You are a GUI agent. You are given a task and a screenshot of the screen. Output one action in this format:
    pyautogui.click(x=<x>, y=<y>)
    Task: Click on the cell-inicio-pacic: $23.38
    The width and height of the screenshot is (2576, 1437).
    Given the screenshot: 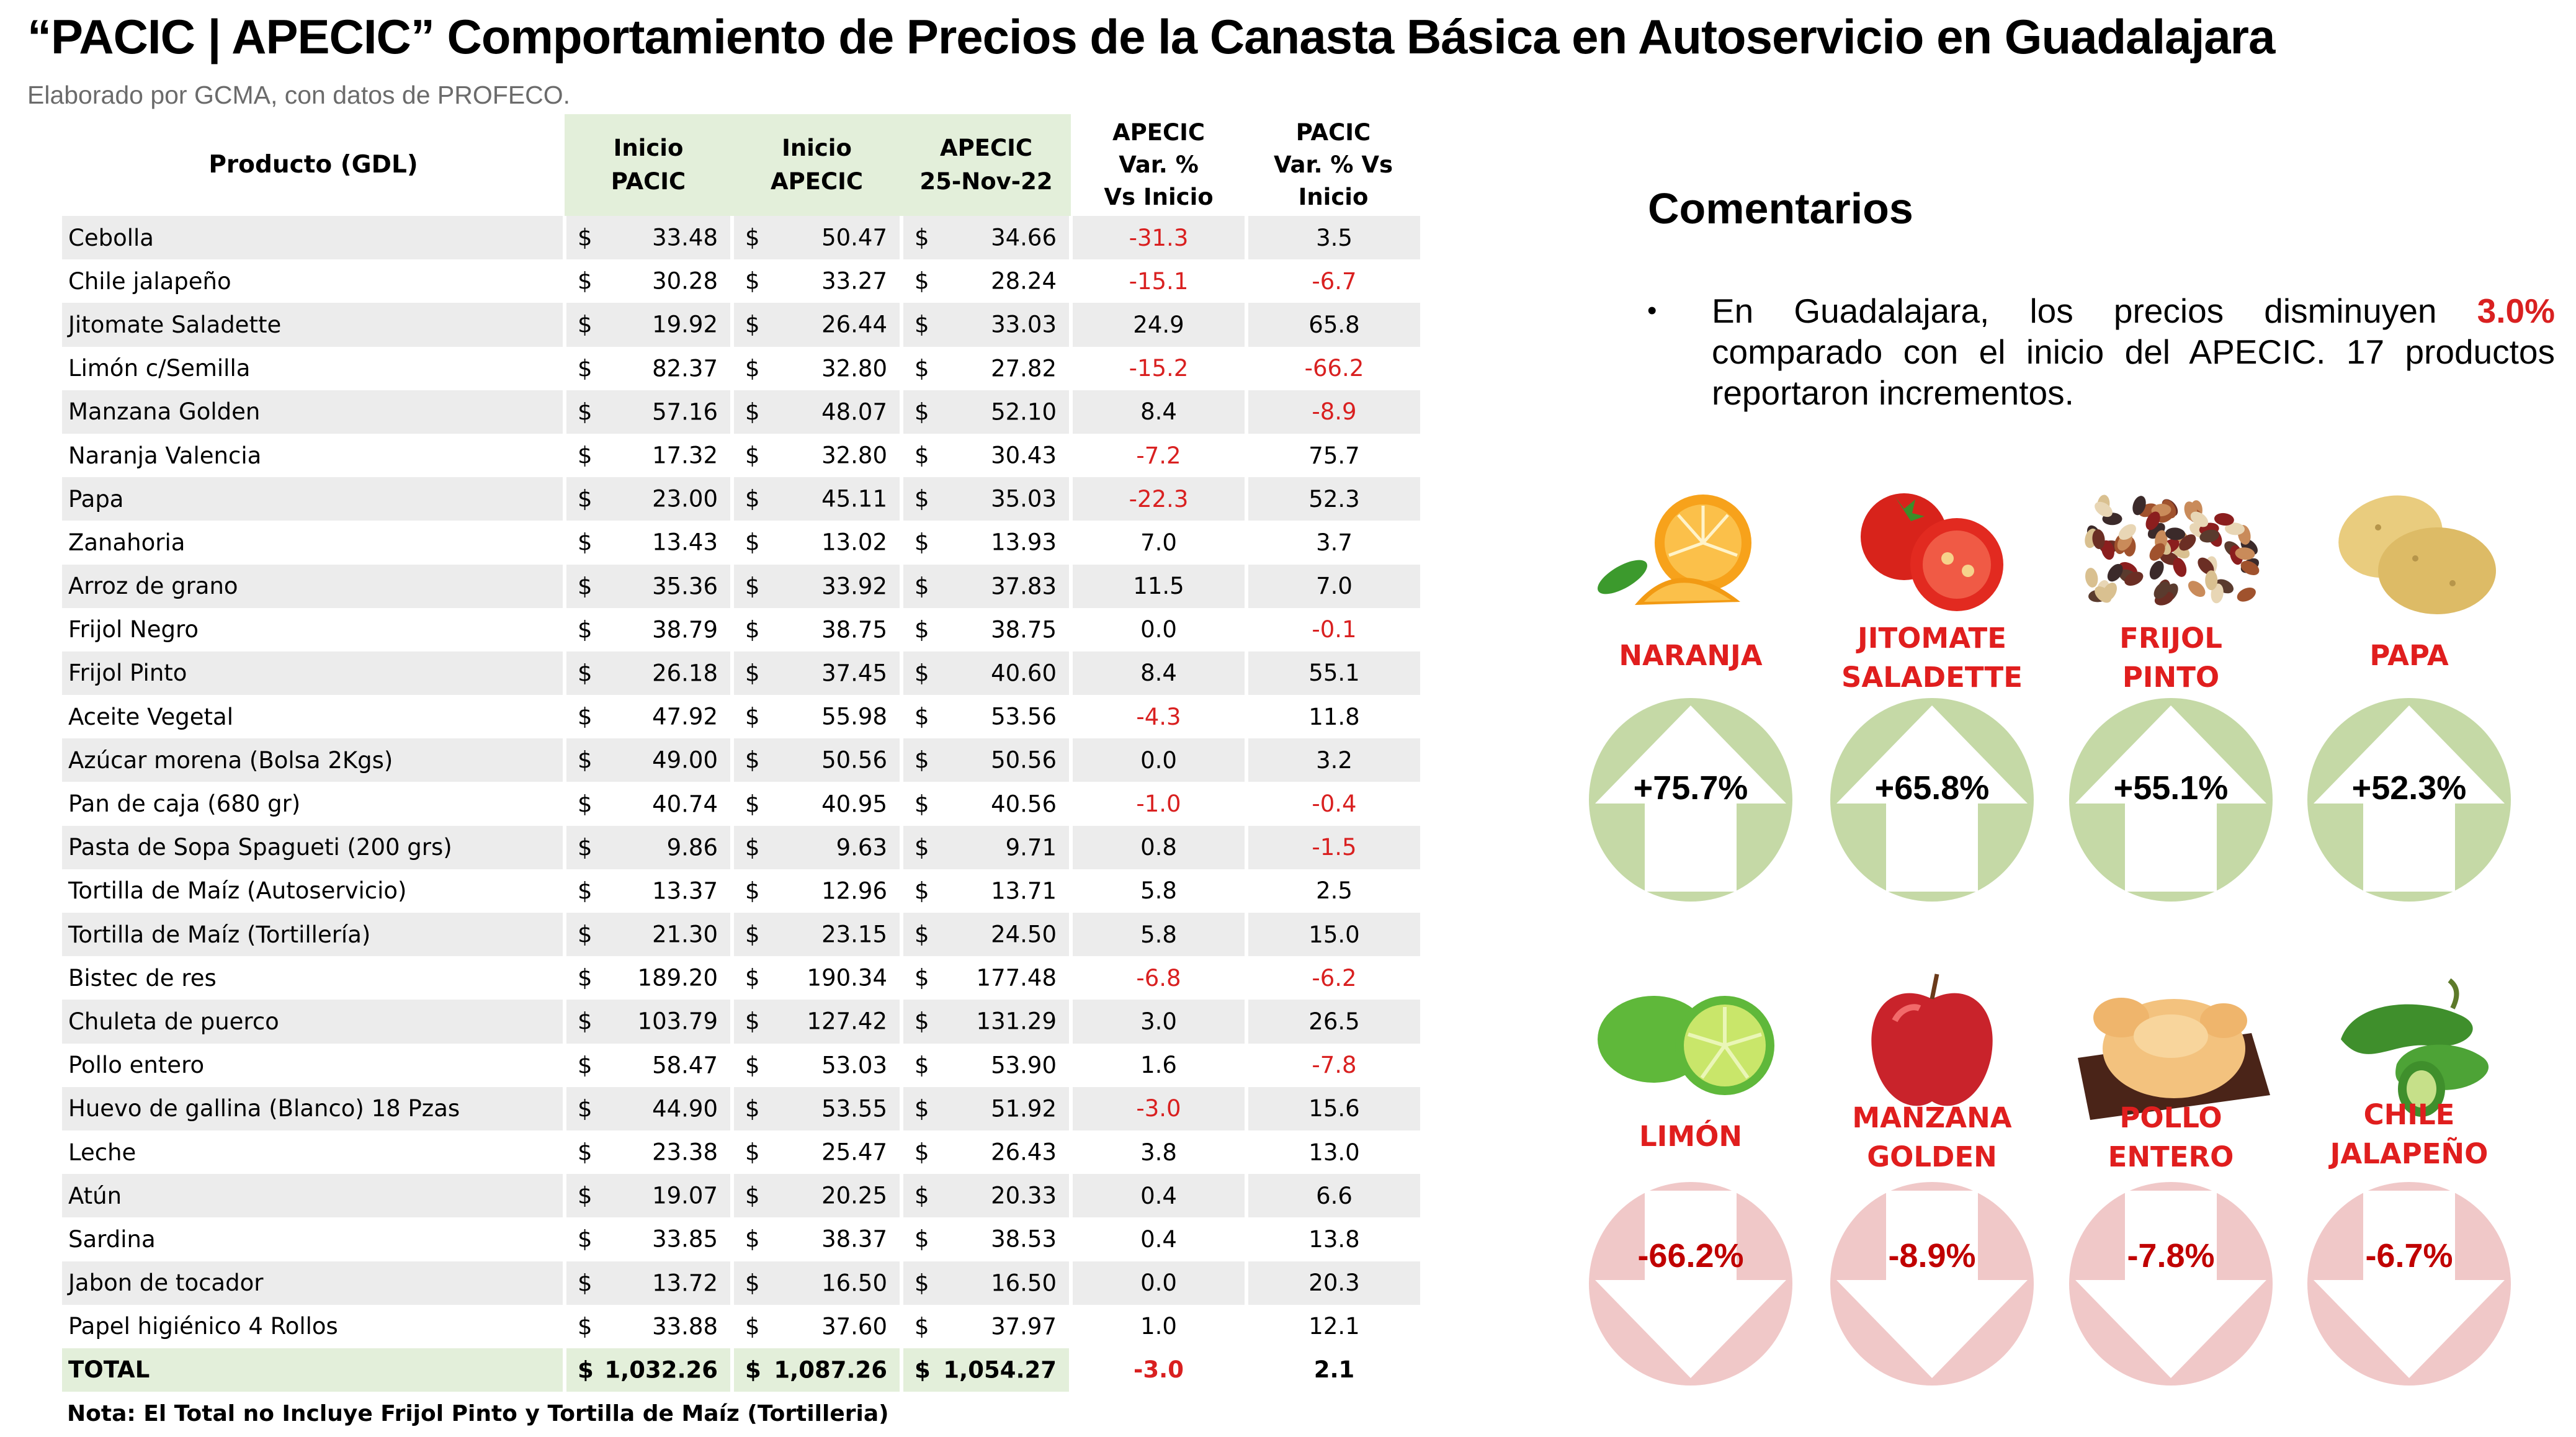 What is the action you would take?
    pyautogui.click(x=647, y=1152)
    